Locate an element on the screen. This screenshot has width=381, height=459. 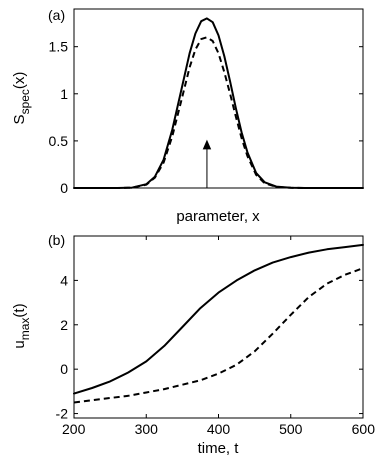
panel-b-x-tick-label: 300 is located at coordinates (147, 429).